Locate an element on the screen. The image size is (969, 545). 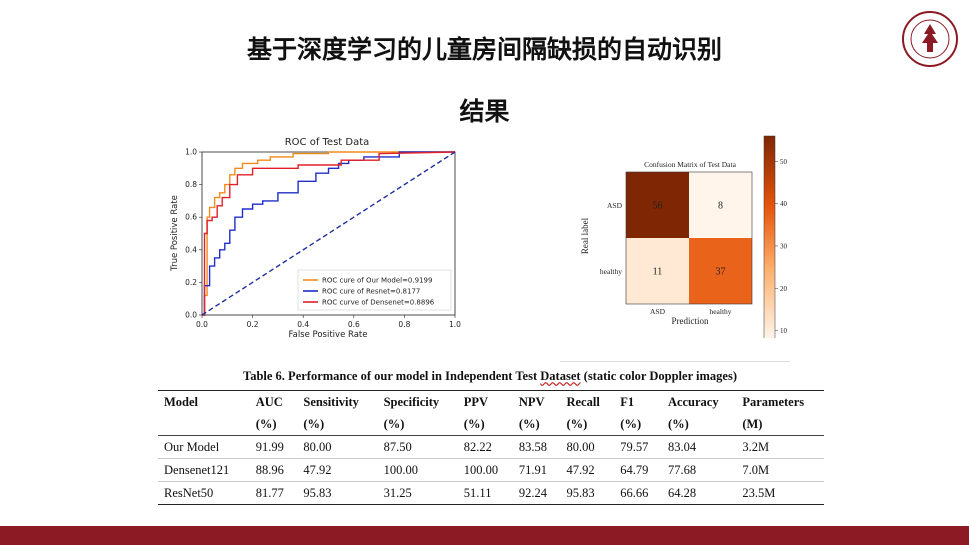
roc-x-tick-label: 0.6 is located at coordinates (354, 324).